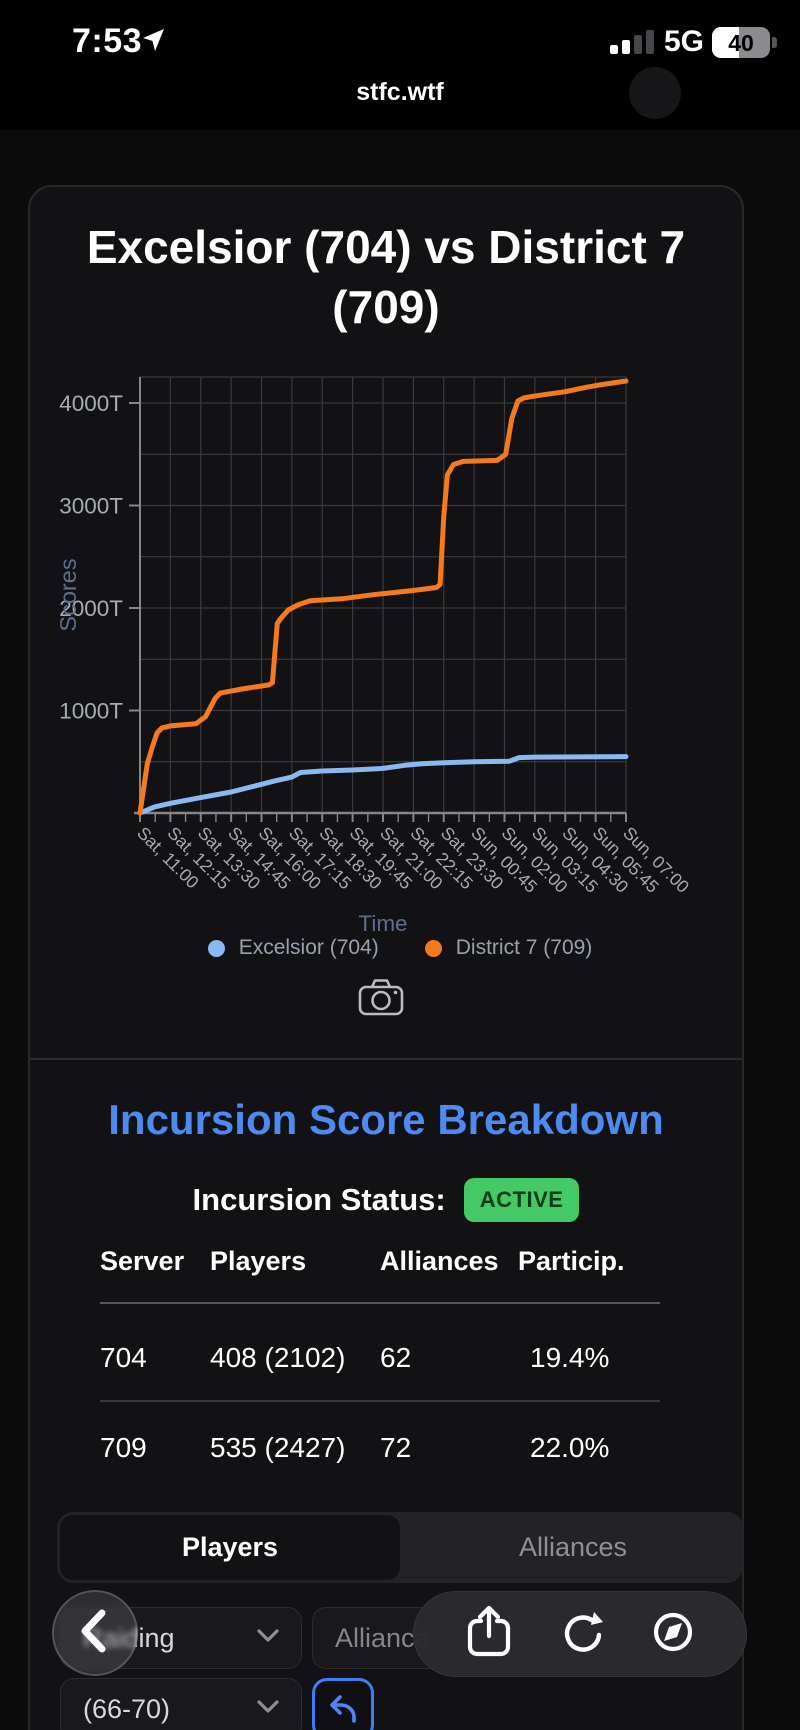 The width and height of the screenshot is (800, 1730). What do you see at coordinates (123, 1357) in the screenshot?
I see `cell-server: 704` at bounding box center [123, 1357].